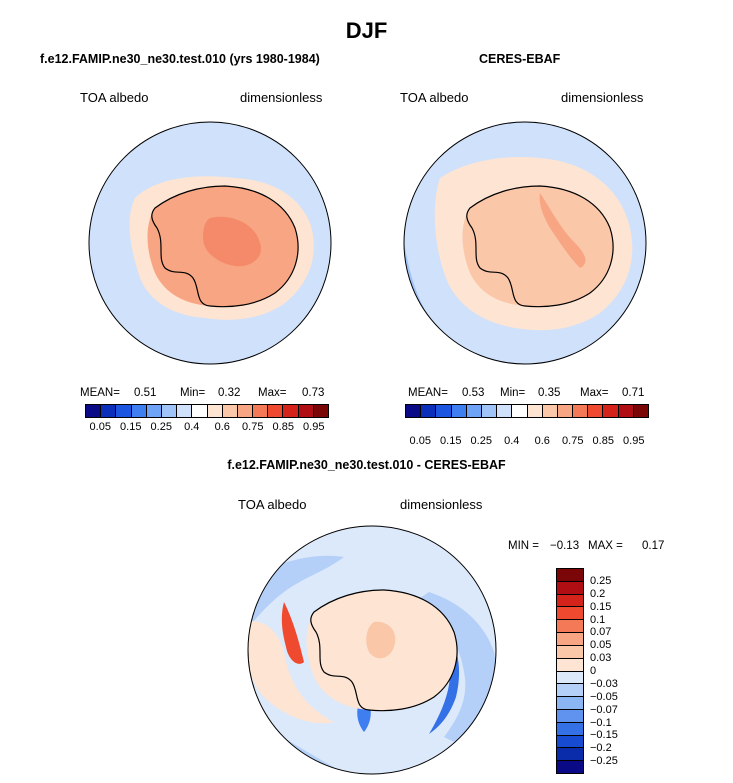 The width and height of the screenshot is (733, 783). What do you see at coordinates (291, 672) in the screenshot?
I see `diff-positive-patch` at bounding box center [291, 672].